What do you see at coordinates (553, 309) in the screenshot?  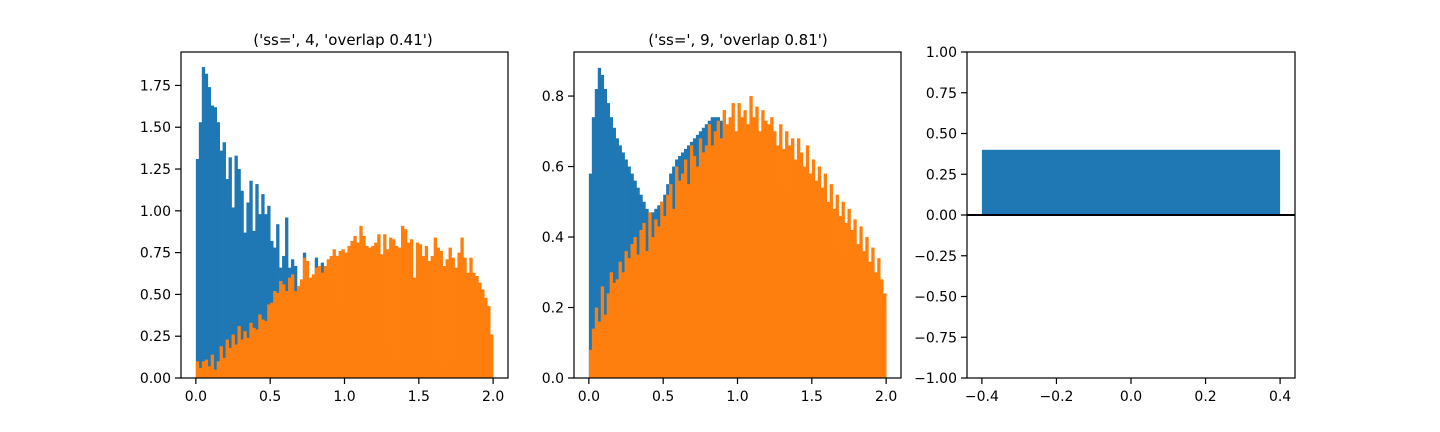 I see `y-tick-label: 0.2` at bounding box center [553, 309].